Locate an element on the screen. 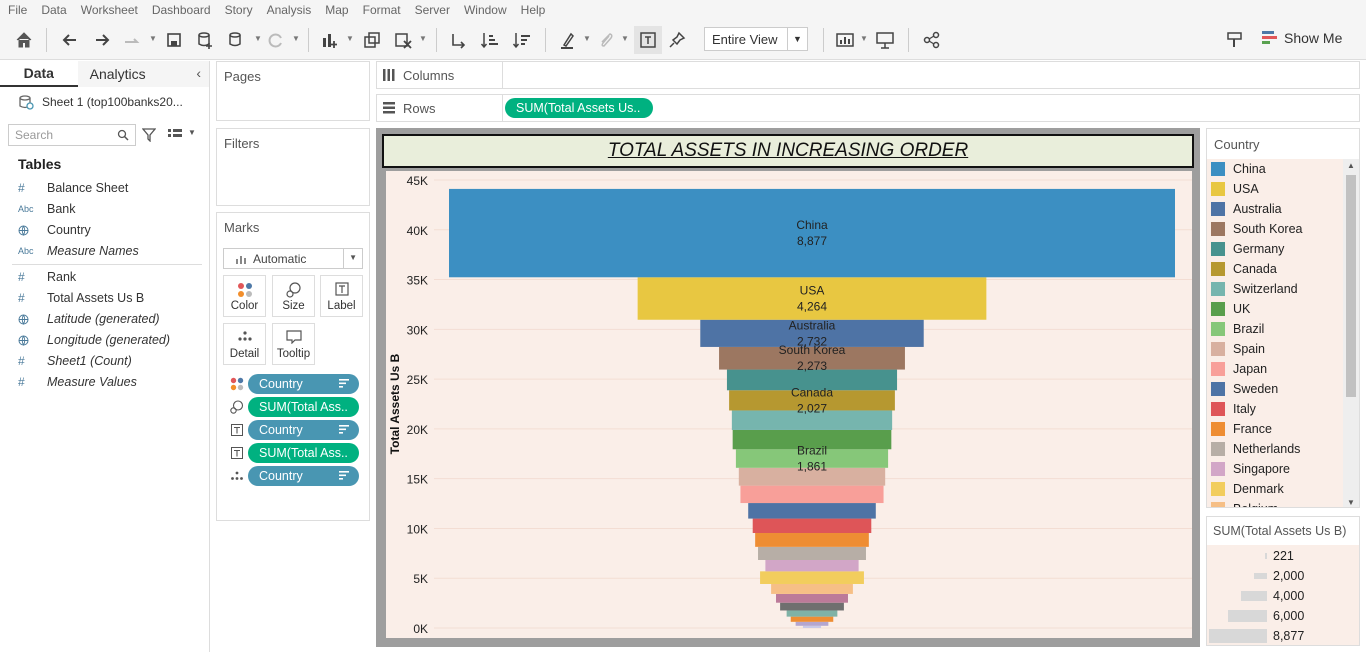  pause-datasource-icon is located at coordinates (236, 40).